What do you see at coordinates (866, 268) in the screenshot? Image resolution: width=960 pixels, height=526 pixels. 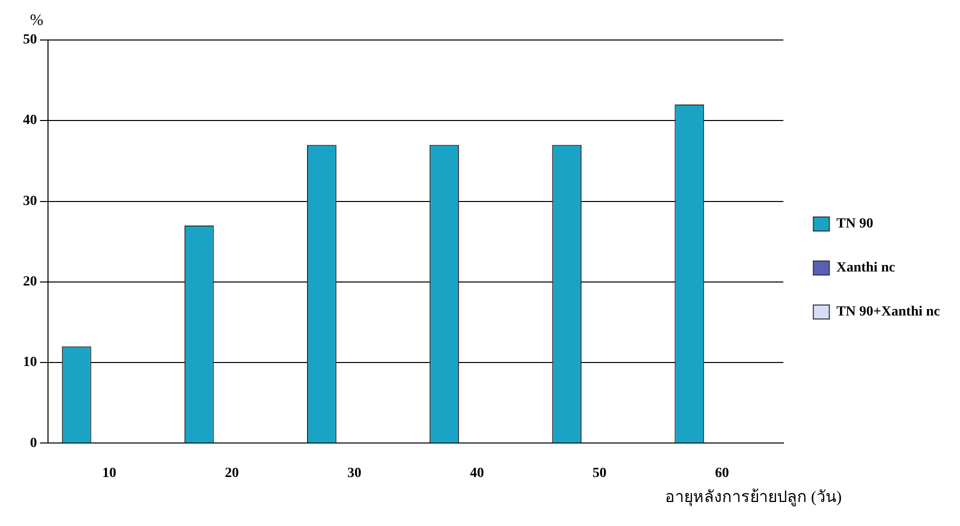 I see `legend-label: Xanthi nc` at bounding box center [866, 268].